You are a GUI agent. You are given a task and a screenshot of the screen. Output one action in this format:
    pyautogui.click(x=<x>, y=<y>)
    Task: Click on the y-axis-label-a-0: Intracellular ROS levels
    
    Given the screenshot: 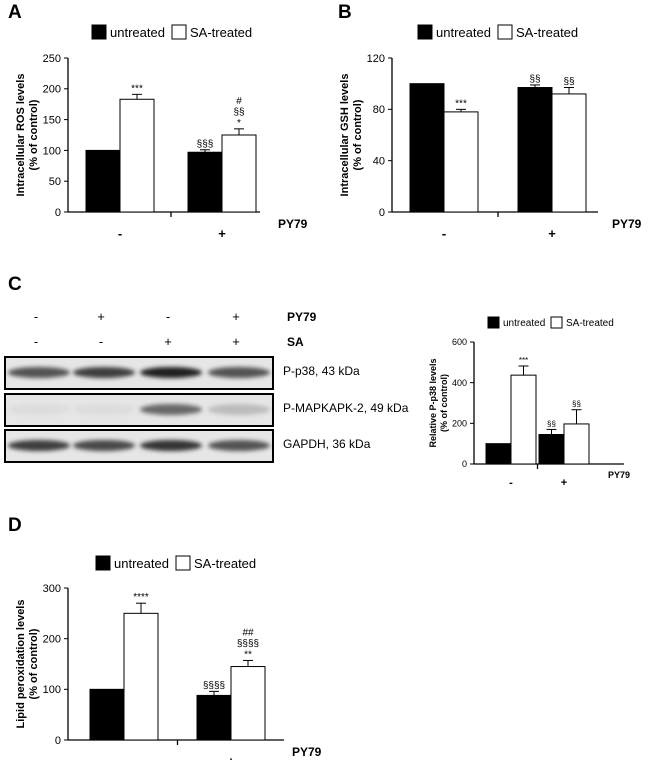 What is the action you would take?
    pyautogui.click(x=21, y=135)
    